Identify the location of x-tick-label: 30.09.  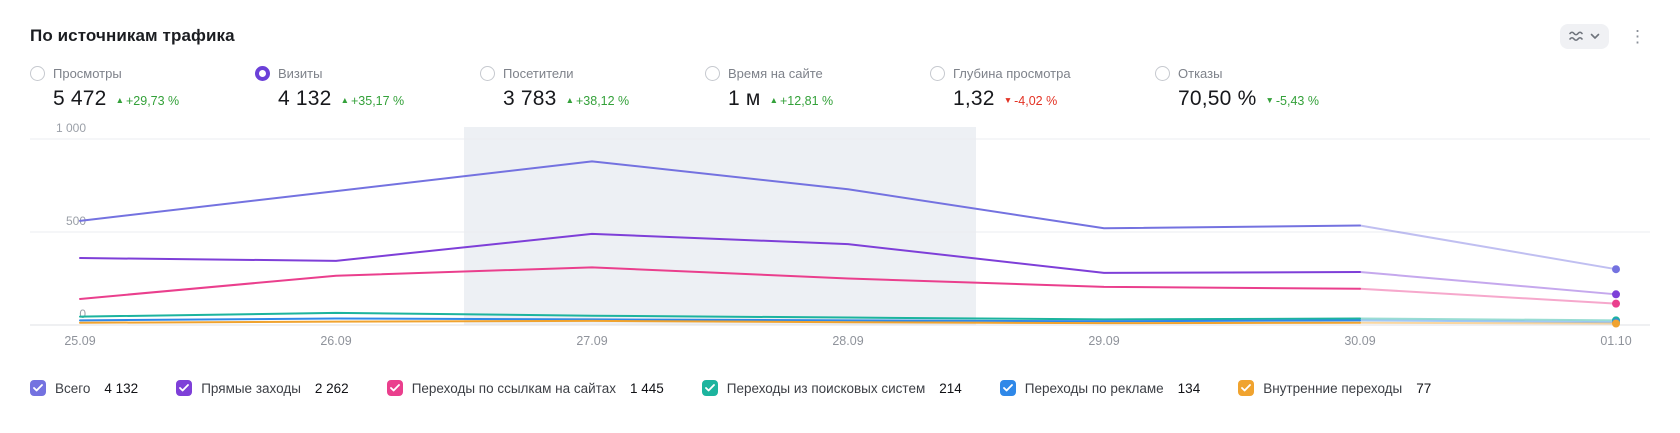
(1359, 341).